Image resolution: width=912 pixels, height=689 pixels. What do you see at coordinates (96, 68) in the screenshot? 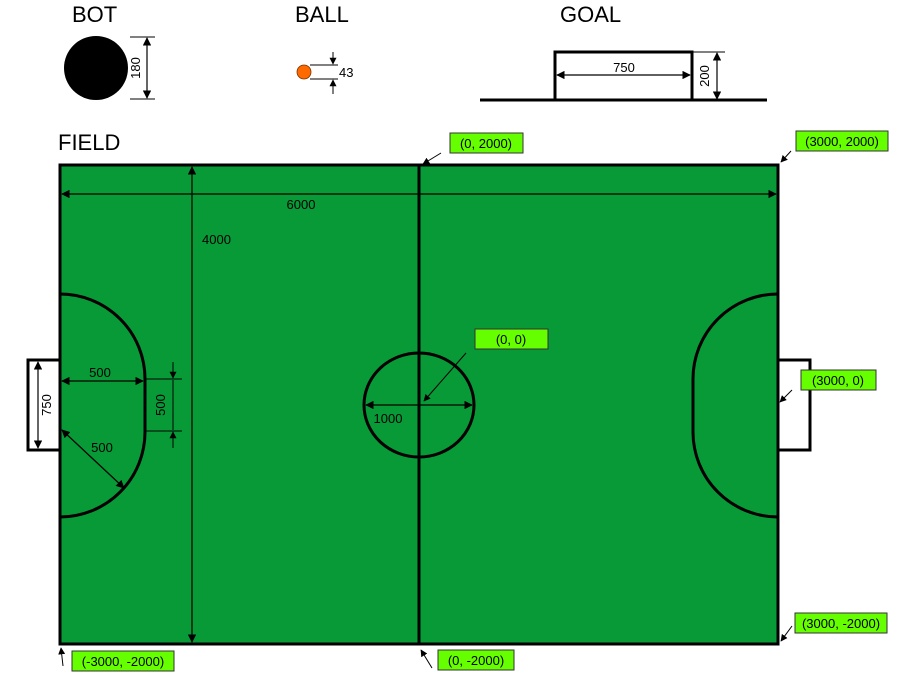
I see `bot-shape` at bounding box center [96, 68].